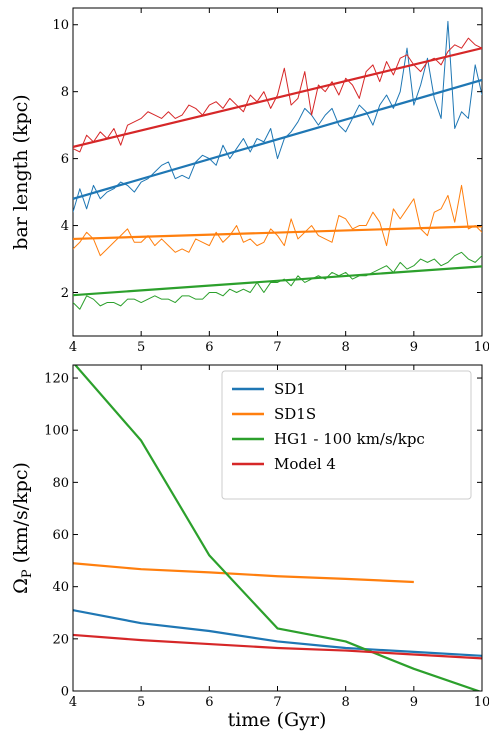  Describe the element at coordinates (21, 515) in the screenshot. I see `ylabel-units: (km/s/kpc)` at that location.